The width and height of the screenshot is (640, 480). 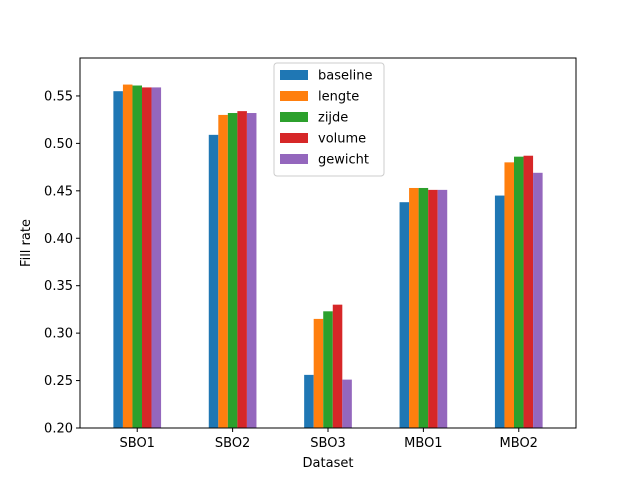 I want to click on bar-volume-sbo1, so click(x=147, y=258).